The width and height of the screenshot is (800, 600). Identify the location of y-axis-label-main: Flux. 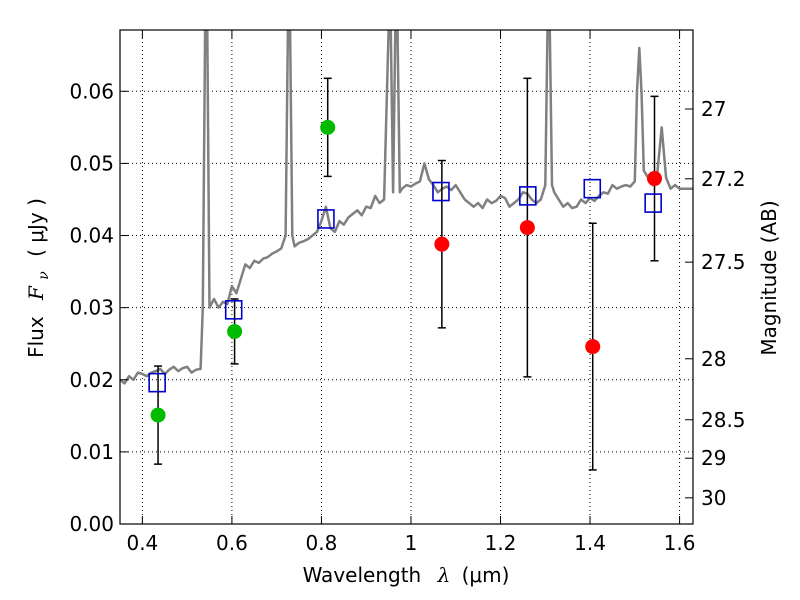
(36, 337).